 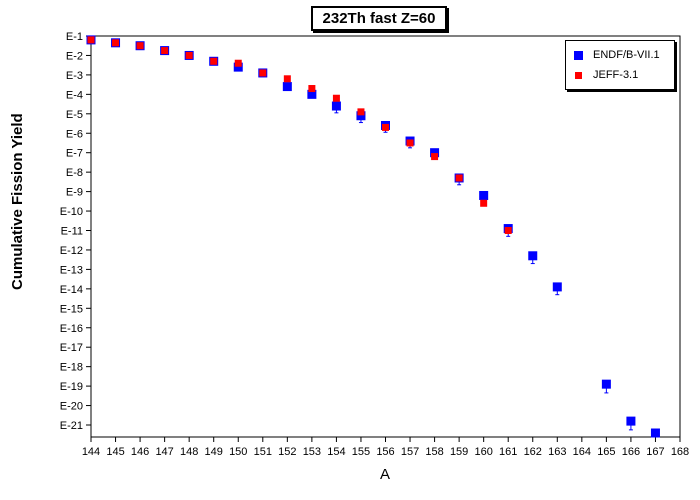 I want to click on x-tick-label: 157, so click(x=410, y=452).